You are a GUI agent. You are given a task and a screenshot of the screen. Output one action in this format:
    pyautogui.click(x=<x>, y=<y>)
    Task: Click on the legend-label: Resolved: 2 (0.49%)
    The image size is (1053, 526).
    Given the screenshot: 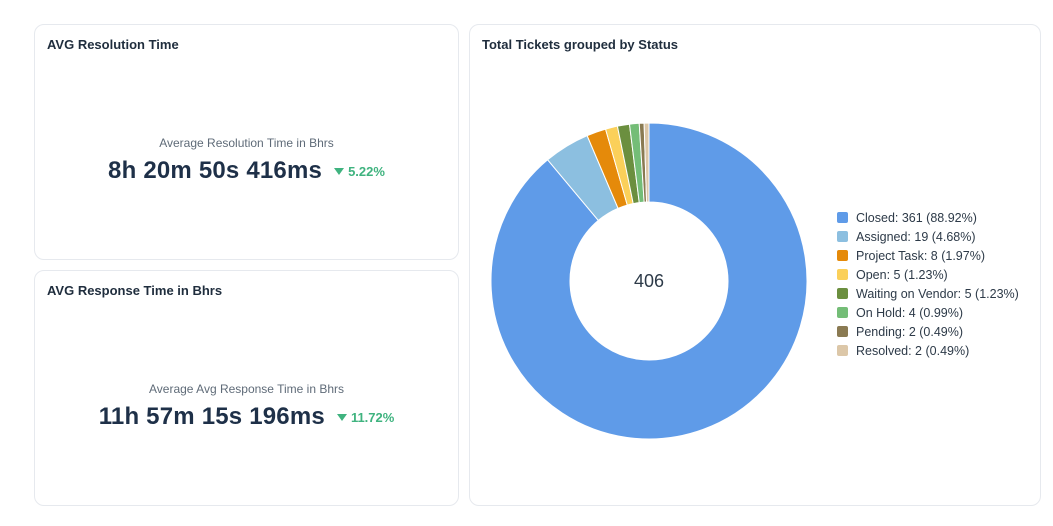 What is the action you would take?
    pyautogui.click(x=913, y=350)
    